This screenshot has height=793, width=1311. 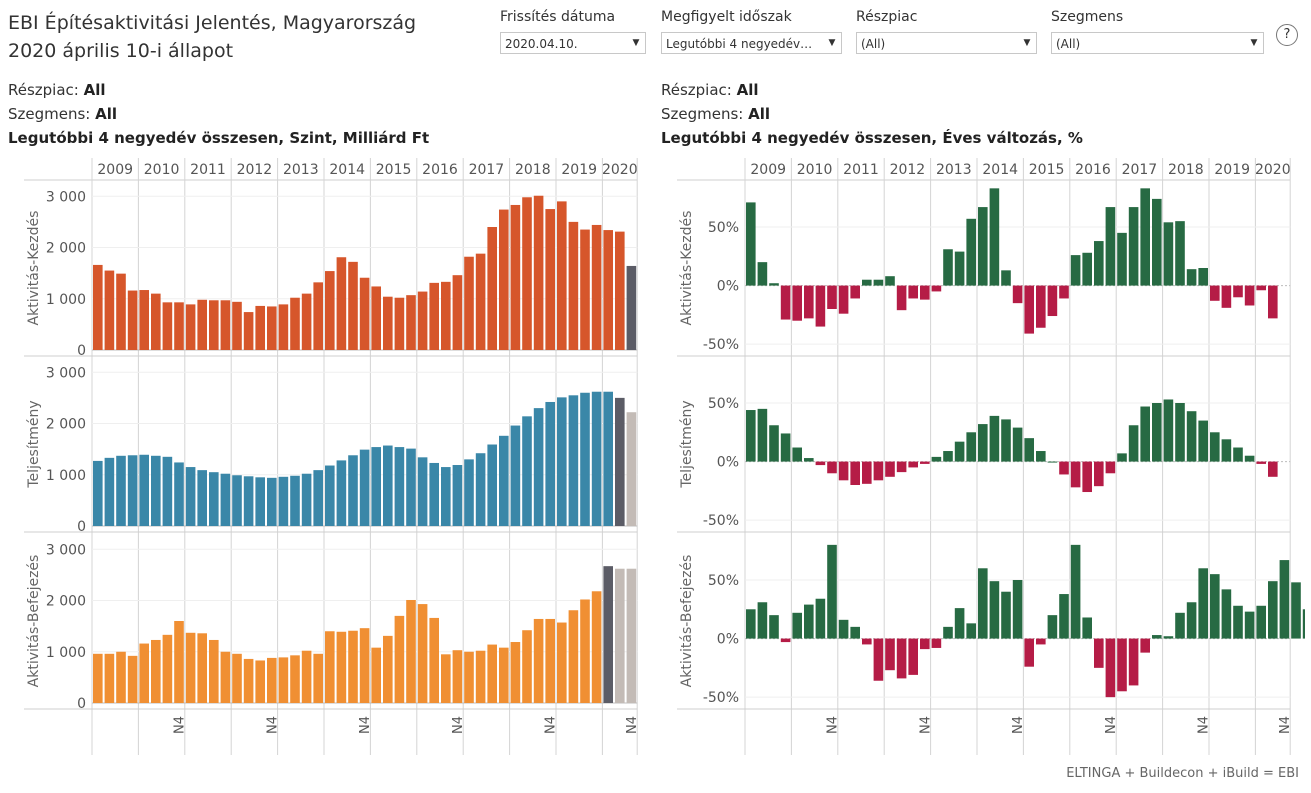 What do you see at coordinates (723, 581) in the screenshot?
I see `y-tick-label: 50%` at bounding box center [723, 581].